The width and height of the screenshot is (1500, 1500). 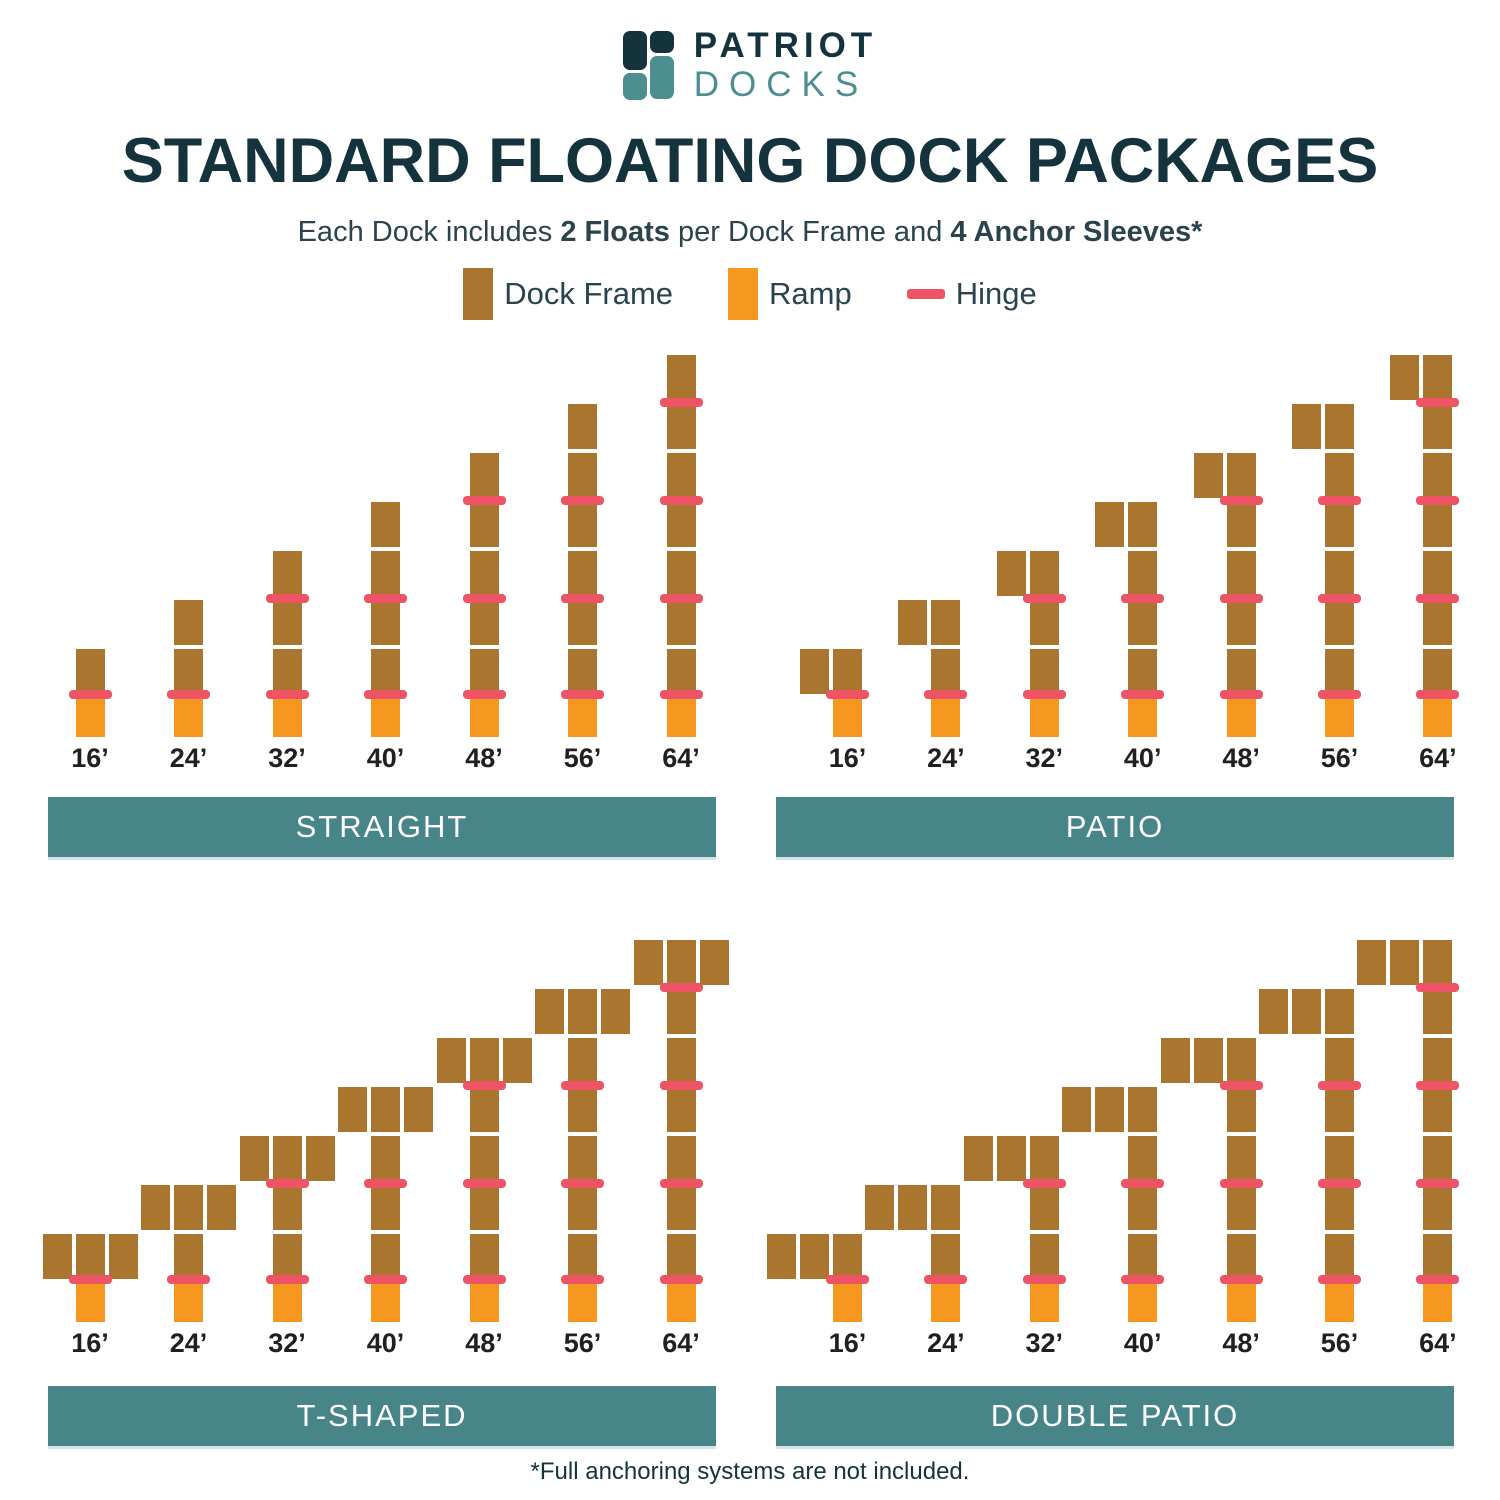 What do you see at coordinates (1241, 563) in the screenshot?
I see `dock-patio-48ft: 48’` at bounding box center [1241, 563].